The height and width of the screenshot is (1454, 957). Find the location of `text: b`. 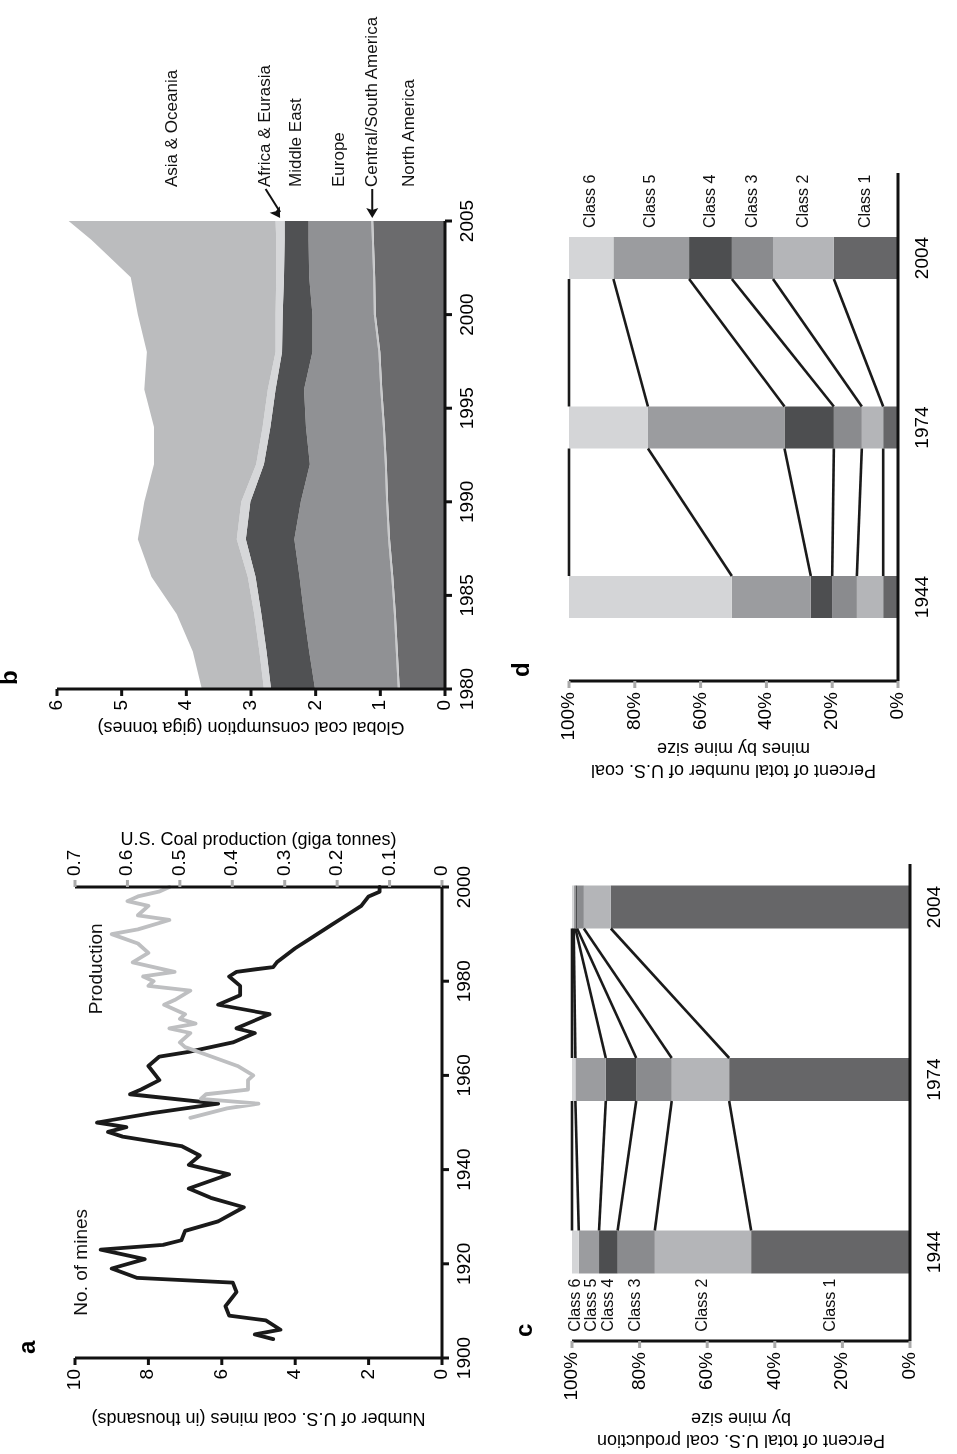

text: b is located at coordinates (11, 677).